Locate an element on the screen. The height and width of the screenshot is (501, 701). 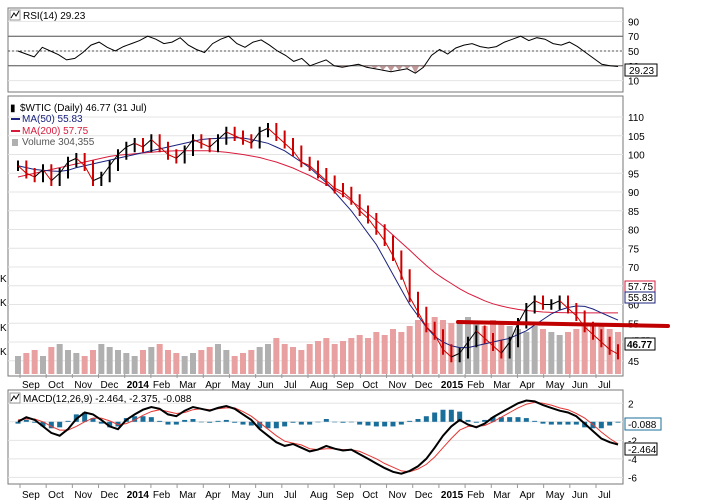
volume-legend-swatch is located at coordinates (15, 142).